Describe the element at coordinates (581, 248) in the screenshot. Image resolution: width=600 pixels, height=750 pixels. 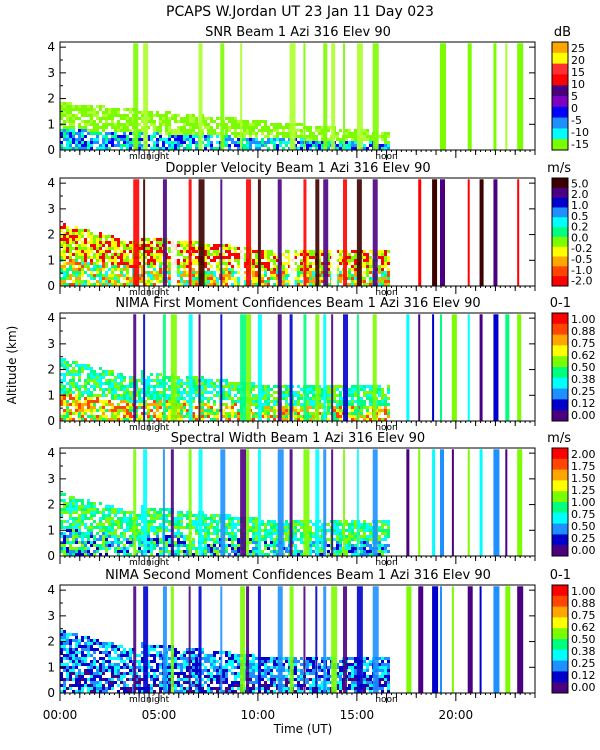
I see `colorbar-label: -0.2` at that location.